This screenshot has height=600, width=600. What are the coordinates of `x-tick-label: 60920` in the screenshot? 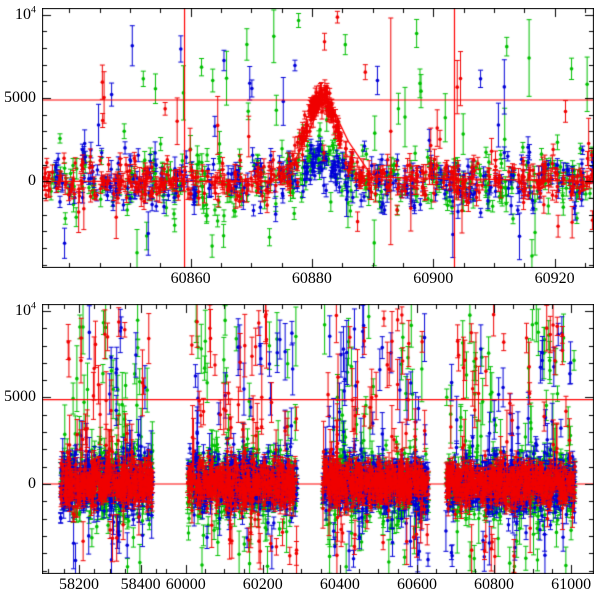 It's located at (554, 278).